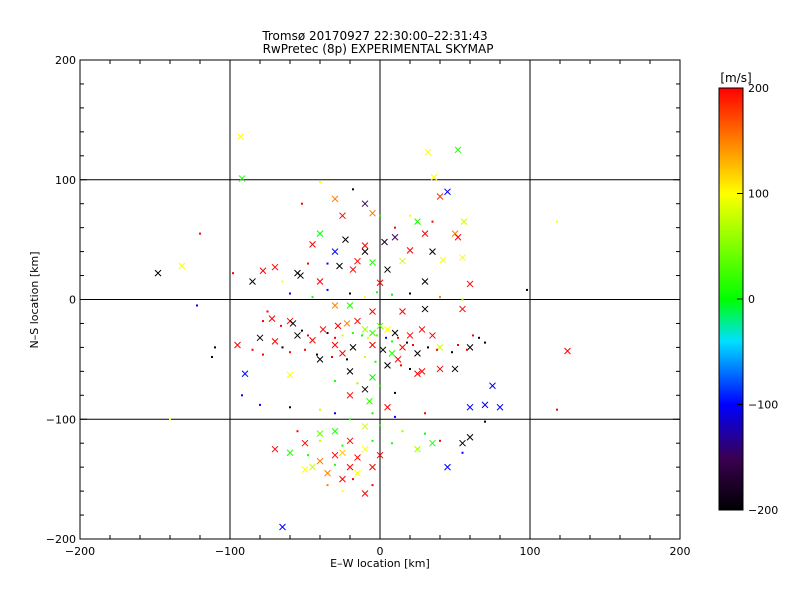 This screenshot has width=800, height=600. Describe the element at coordinates (34, 299) in the screenshot. I see `y-axis-label: N–S location [km]` at that location.